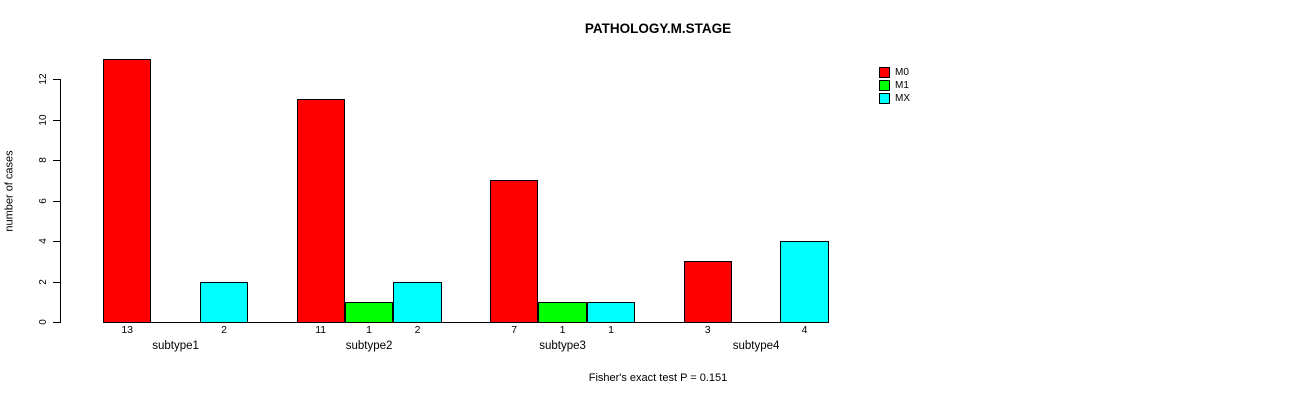 This screenshot has height=400, width=1290. What do you see at coordinates (756, 346) in the screenshot?
I see `category-label-subtype4: subtype4` at bounding box center [756, 346].